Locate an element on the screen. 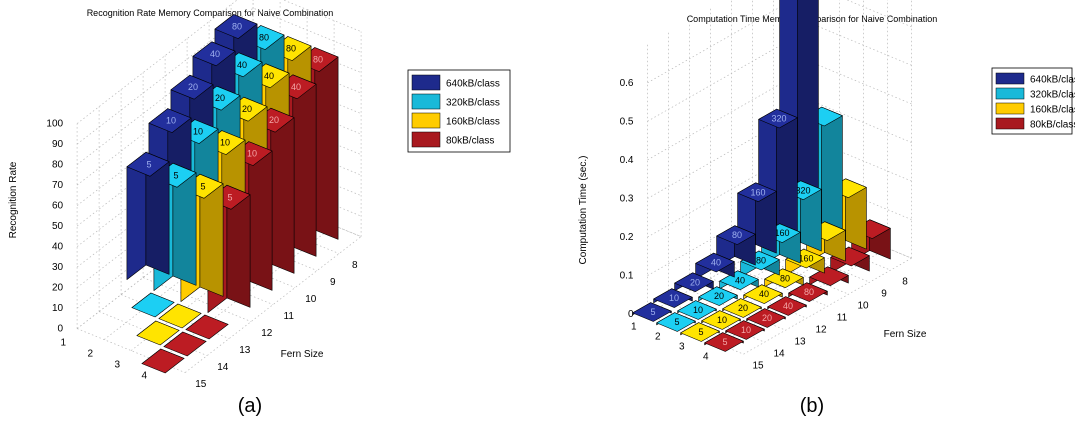  y-tick-label: 0.5 is located at coordinates (627, 121).